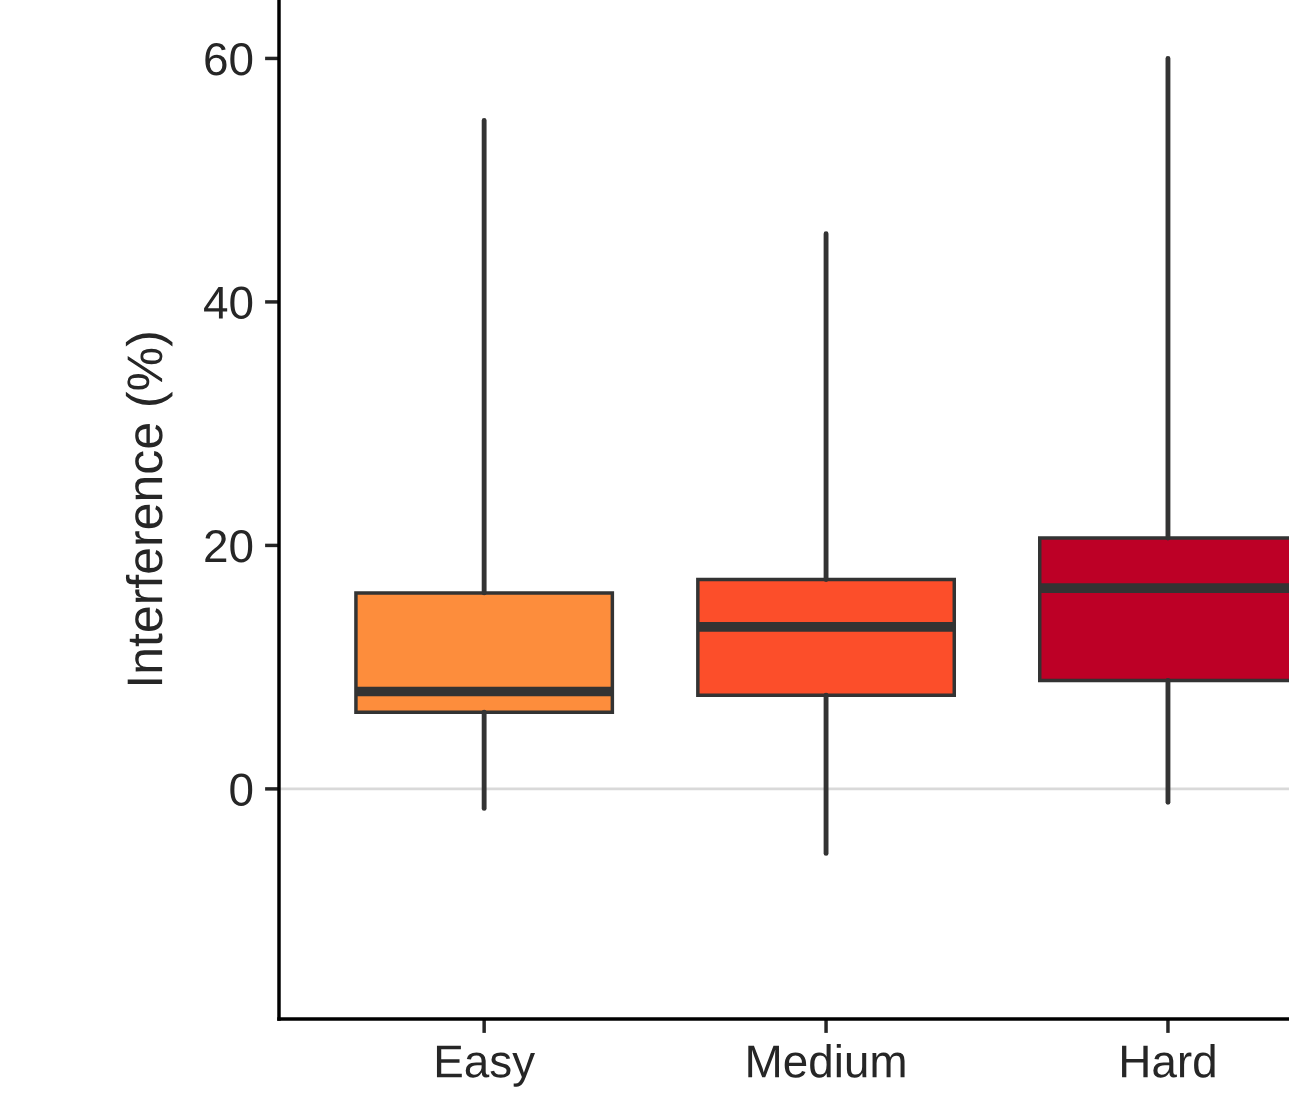 This screenshot has height=1095, width=1289. I want to click on y-tick-label: 0, so click(241, 789).